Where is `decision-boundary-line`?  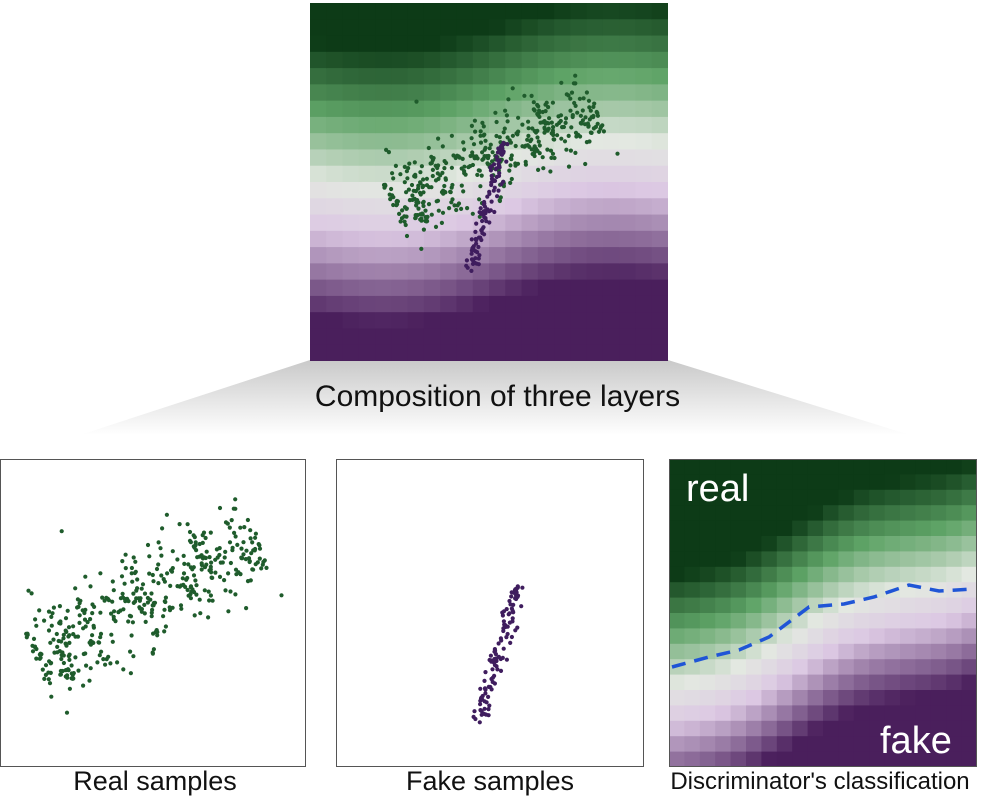 decision-boundary-line is located at coordinates (823, 626).